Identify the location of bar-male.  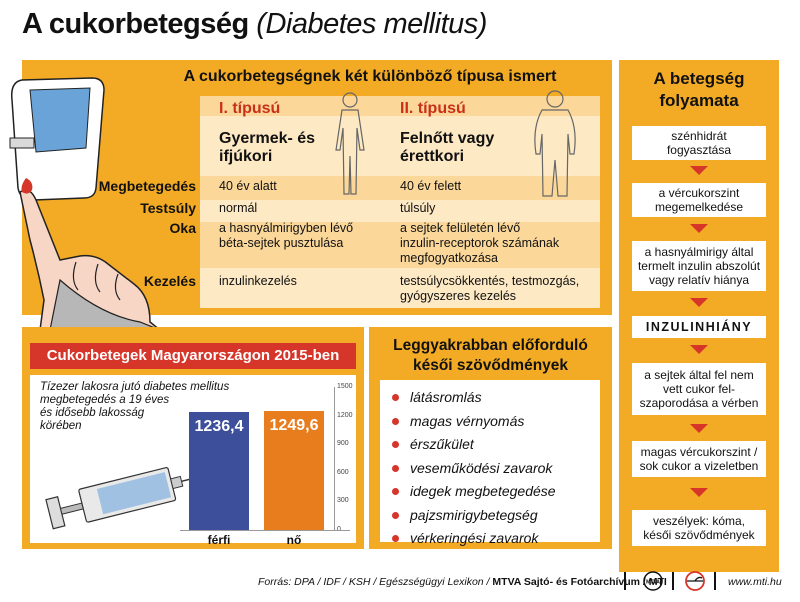
(219, 471).